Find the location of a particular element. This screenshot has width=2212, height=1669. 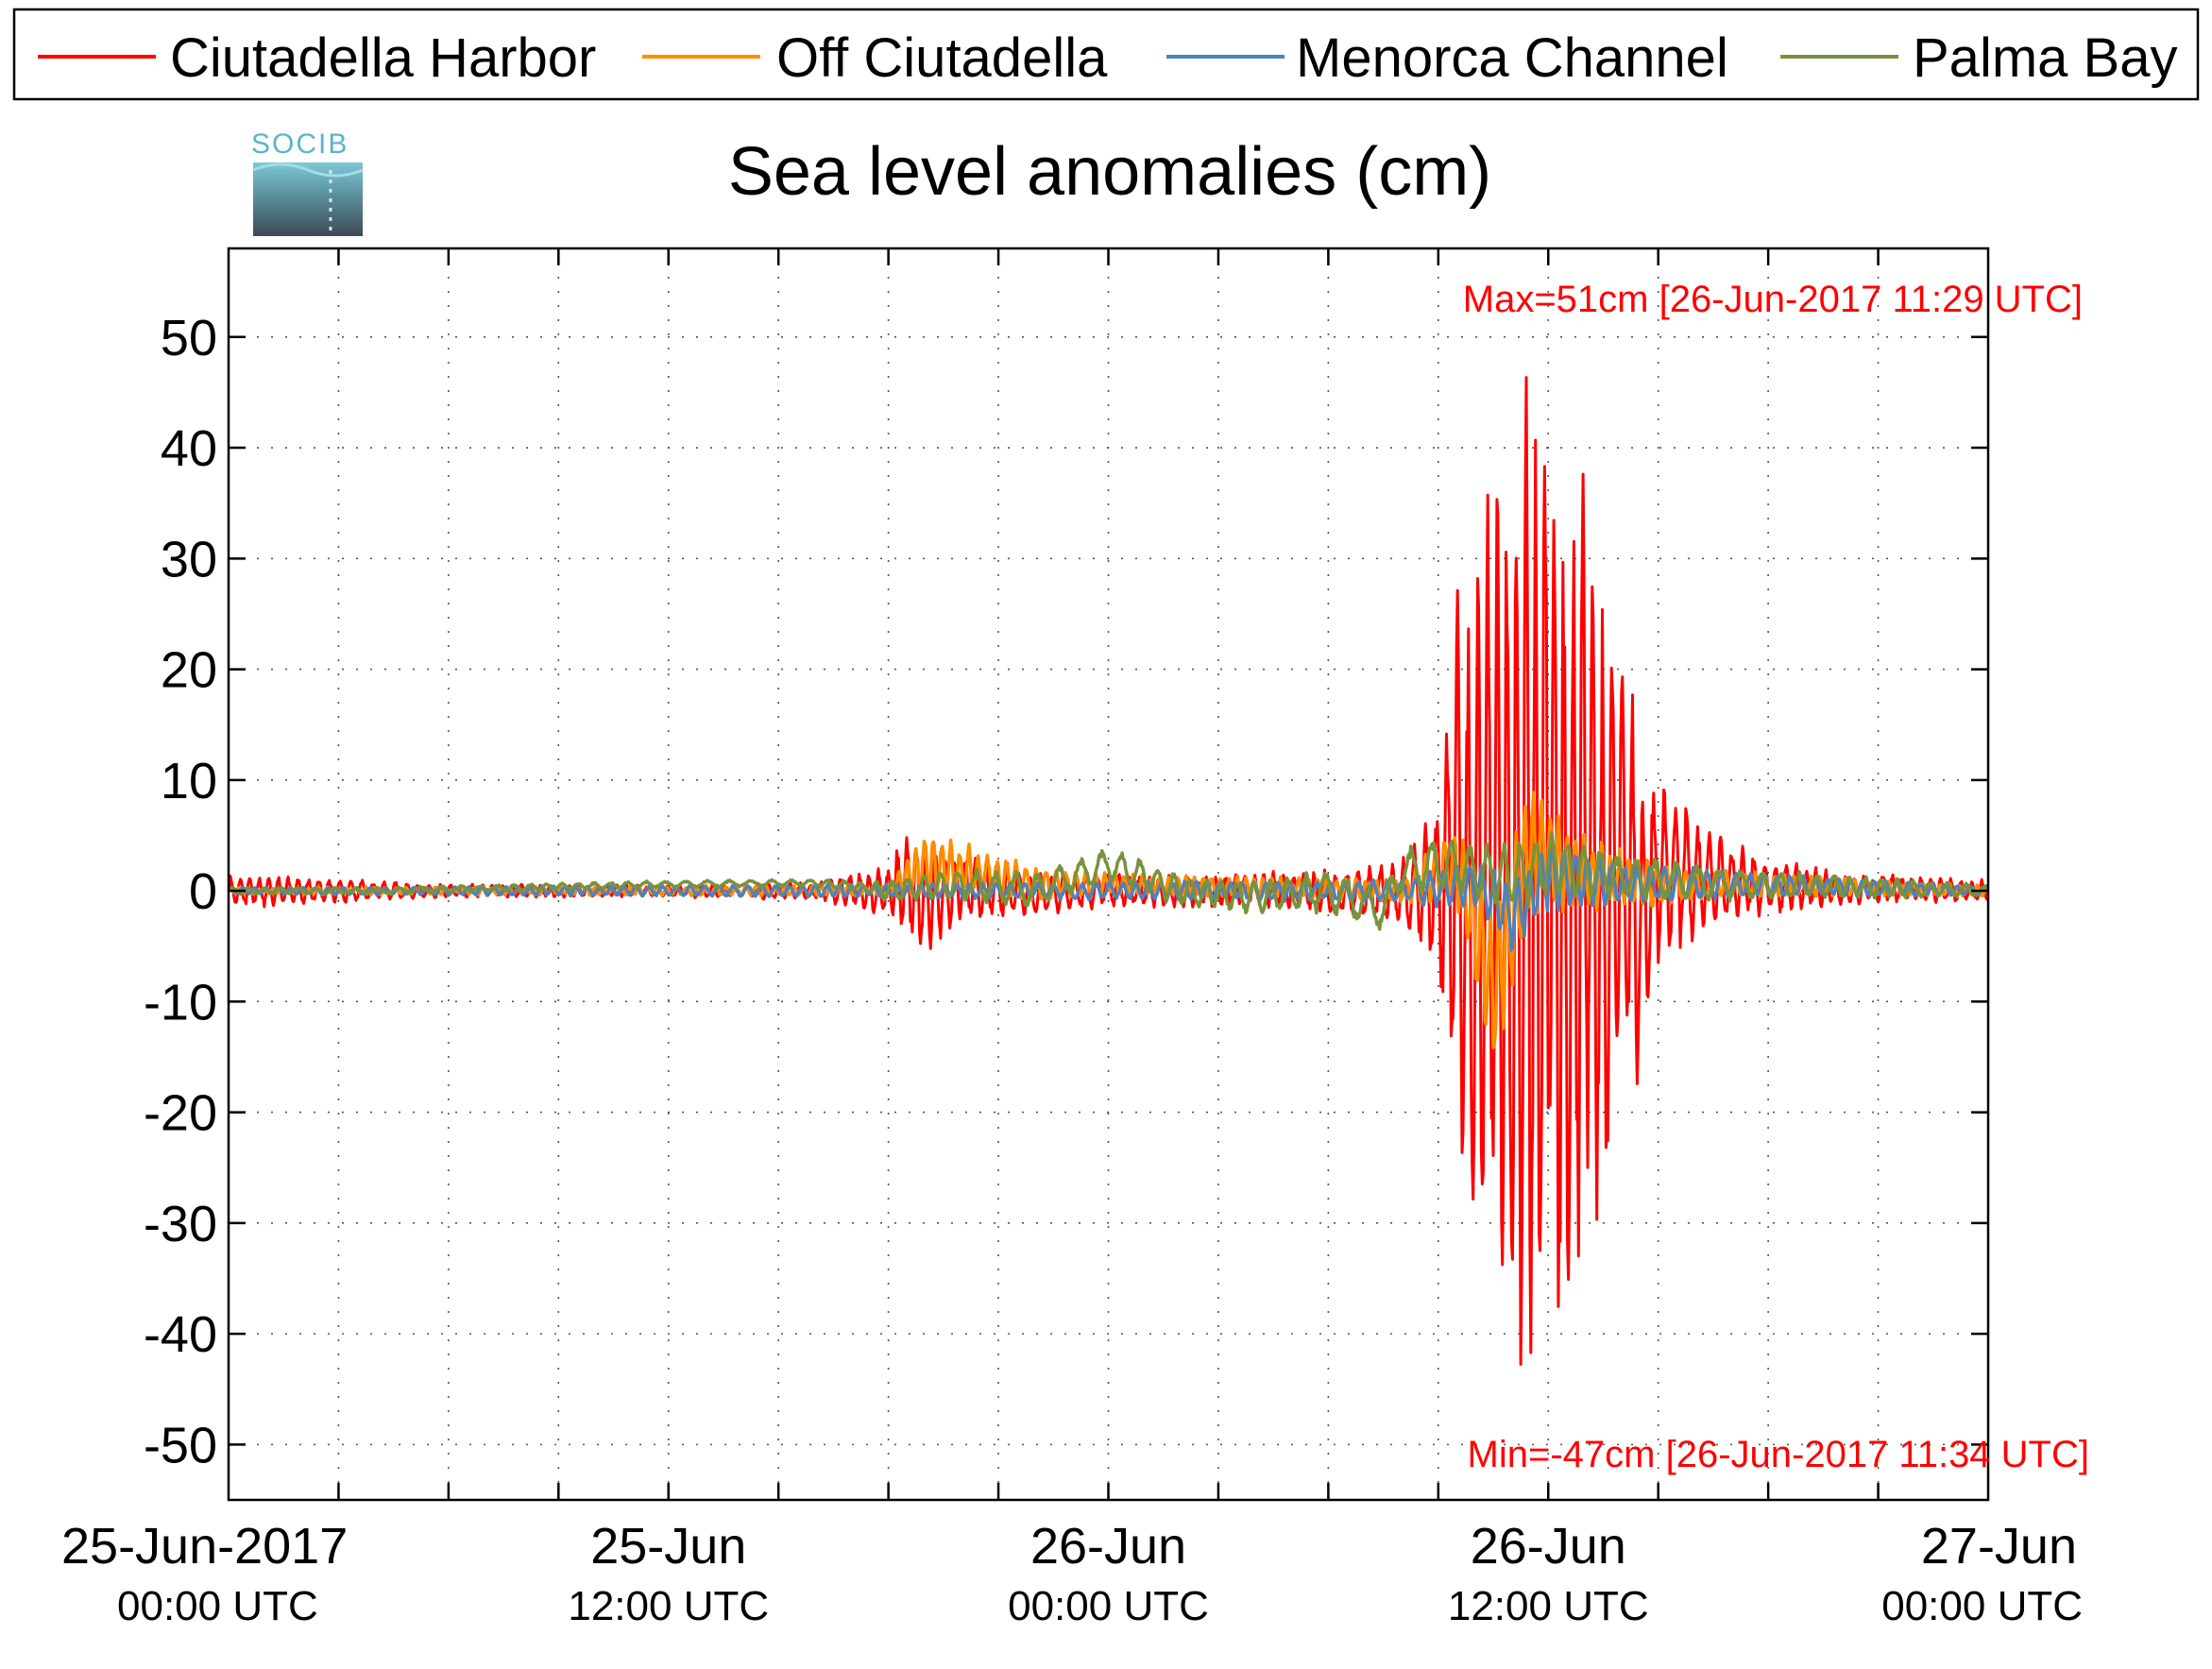

legend-label-menorca-channel: Menorca Channel is located at coordinates (1512, 58).